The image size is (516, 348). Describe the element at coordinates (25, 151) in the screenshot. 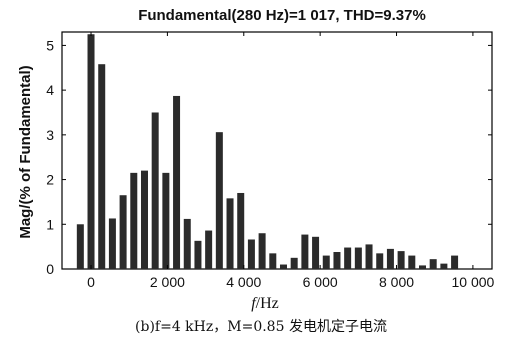

I see `y-axis-label: Mag/(% of Fundamental)` at that location.